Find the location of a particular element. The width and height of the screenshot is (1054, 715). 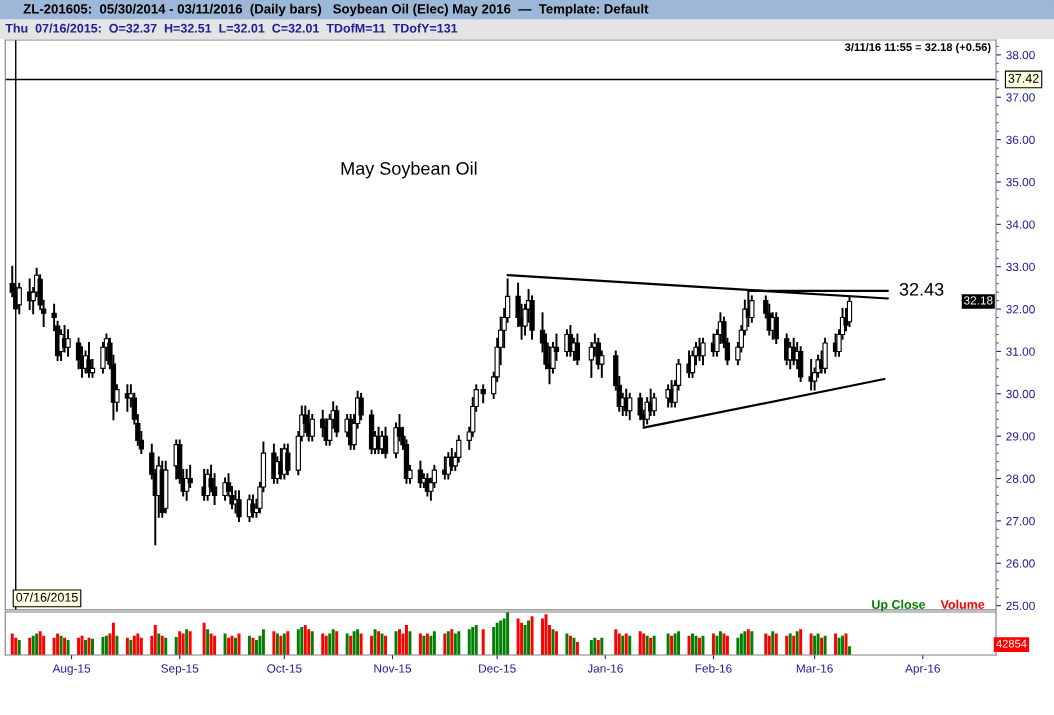

x-tick-label: Nov-15 is located at coordinates (393, 668).